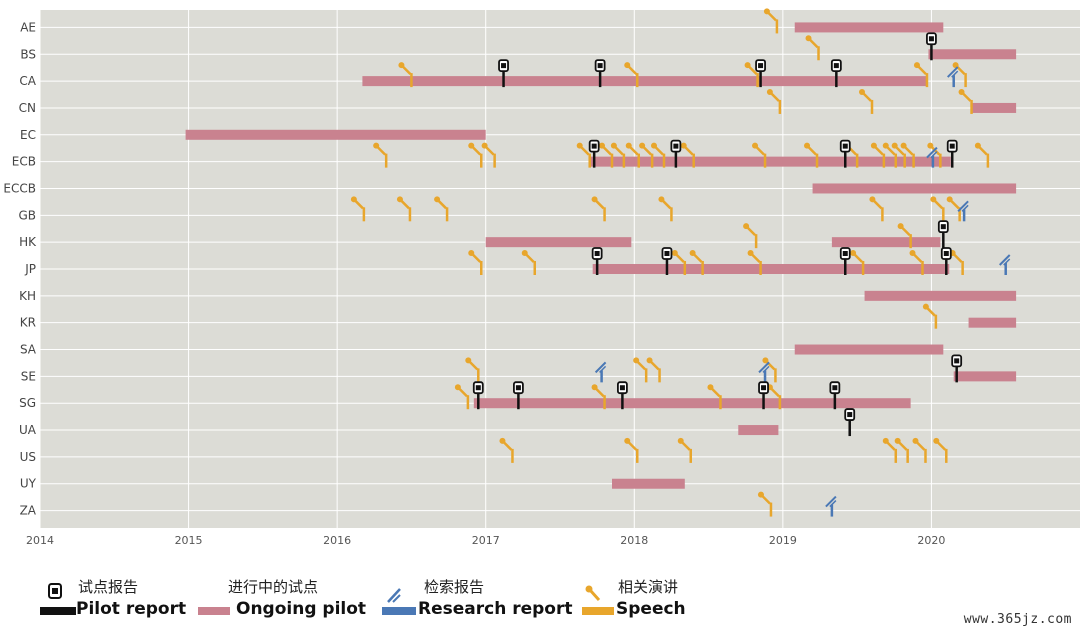 The width and height of the screenshot is (1080, 635). I want to click on x-tick-label: 2020, so click(931, 540).